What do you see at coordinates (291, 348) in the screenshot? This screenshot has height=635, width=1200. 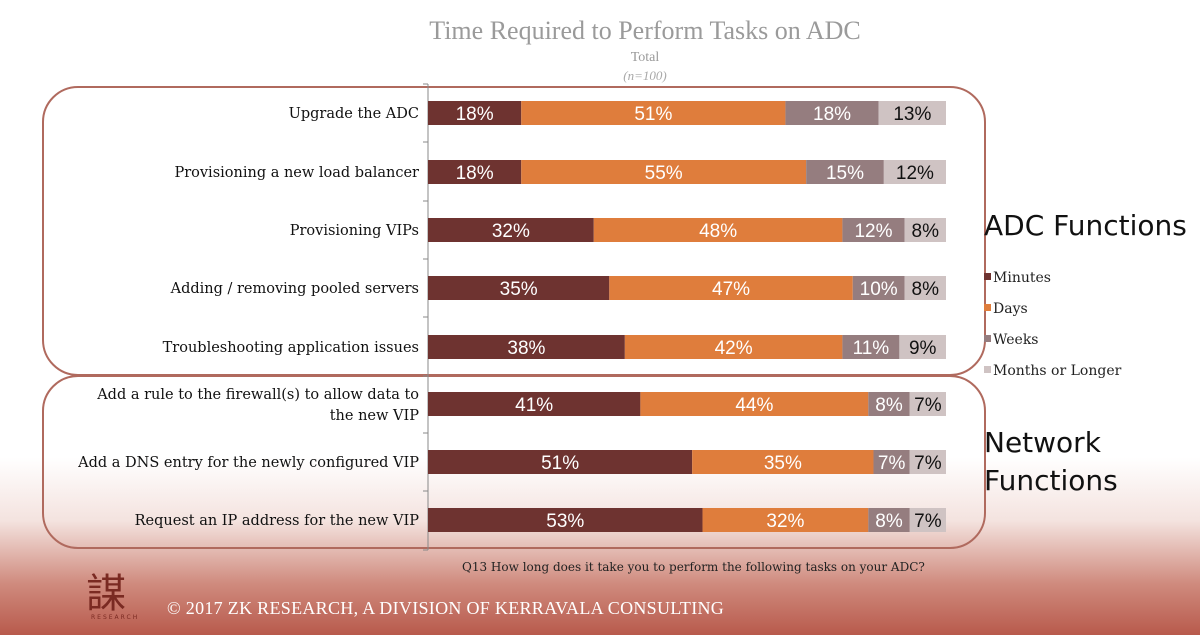 I see `category-label: Troubleshooting application issues` at bounding box center [291, 348].